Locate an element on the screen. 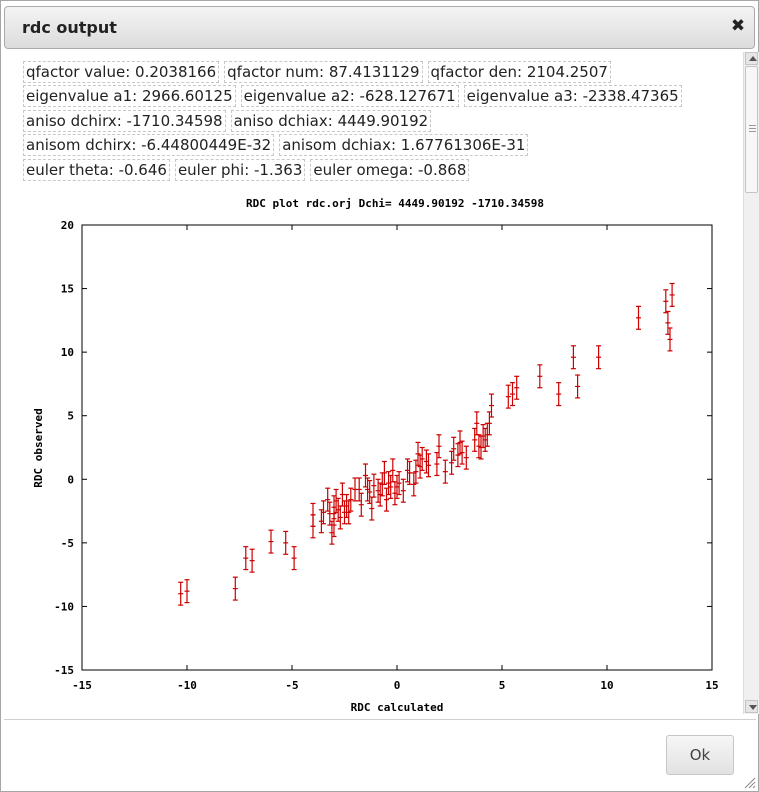 This screenshot has width=759, height=792. info-field: eigenvalue a1: 2966.60125 is located at coordinates (129, 96).